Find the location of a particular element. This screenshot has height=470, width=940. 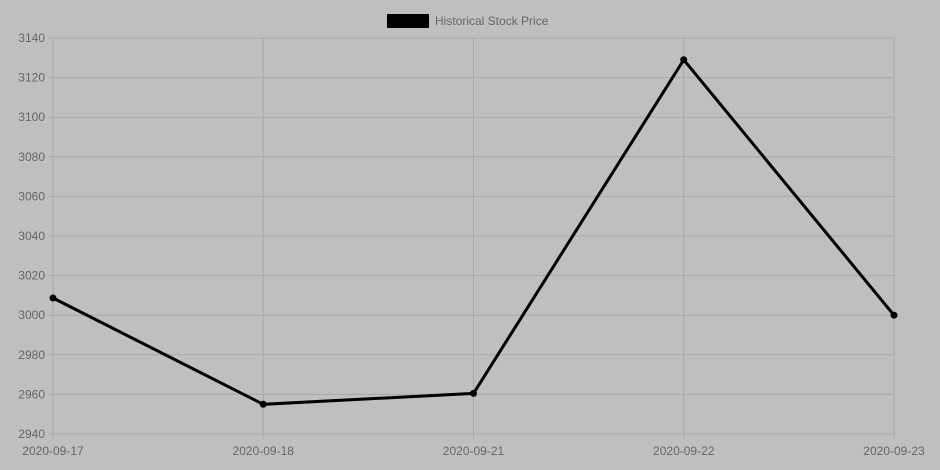

x-tick-label: 2020-09-17 is located at coordinates (53, 451).